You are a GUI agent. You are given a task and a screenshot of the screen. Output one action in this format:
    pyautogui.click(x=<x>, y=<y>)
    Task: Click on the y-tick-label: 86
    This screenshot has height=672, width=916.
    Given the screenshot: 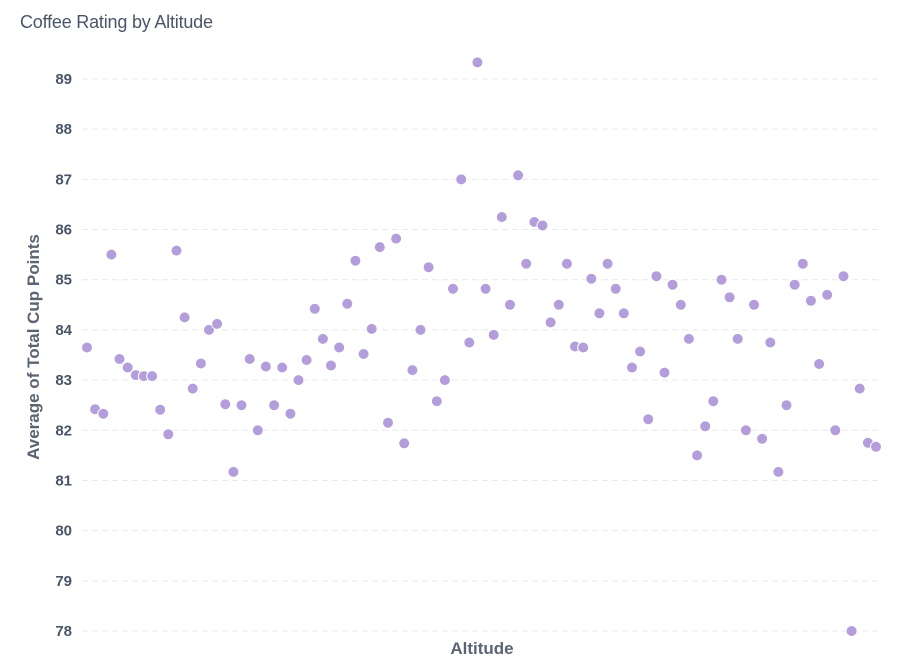 What is the action you would take?
    pyautogui.click(x=63, y=230)
    